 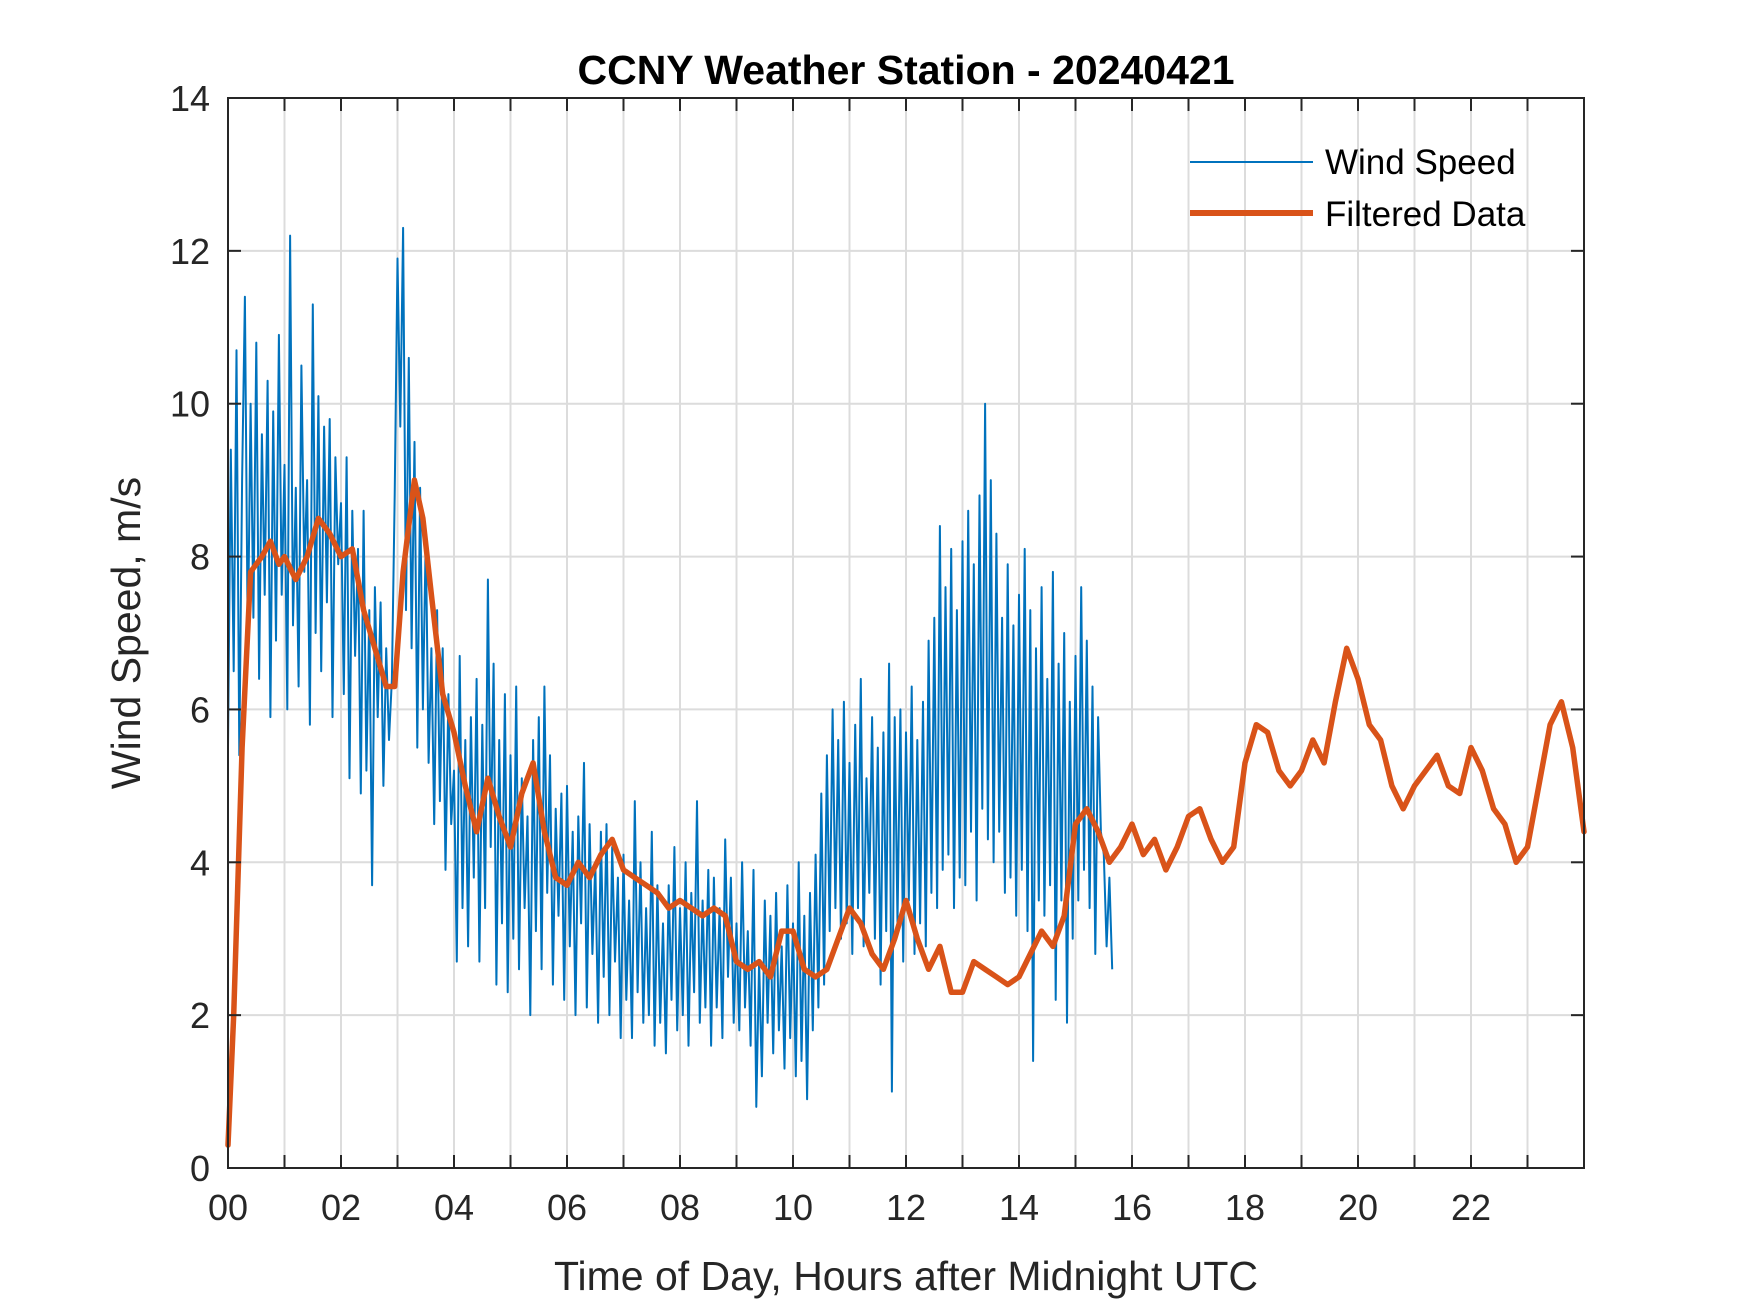 What do you see at coordinates (190, 98) in the screenshot?
I see `y-tick-label: 14` at bounding box center [190, 98].